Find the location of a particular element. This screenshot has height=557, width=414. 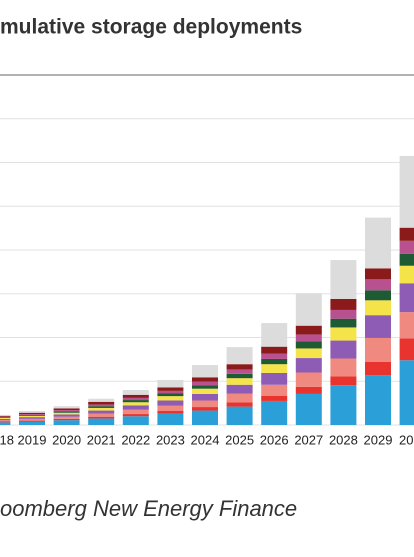

x-tick-label: 2025 is located at coordinates (239, 439).